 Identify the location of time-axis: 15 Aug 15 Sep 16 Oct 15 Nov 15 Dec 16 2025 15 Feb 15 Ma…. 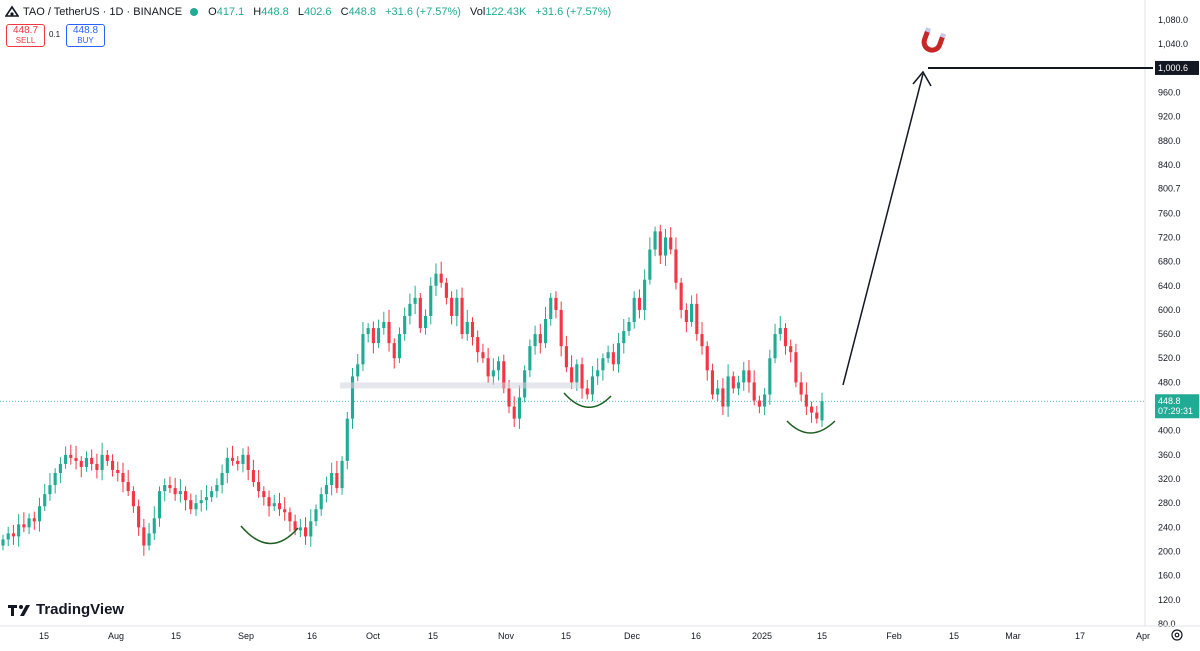
(600, 633).